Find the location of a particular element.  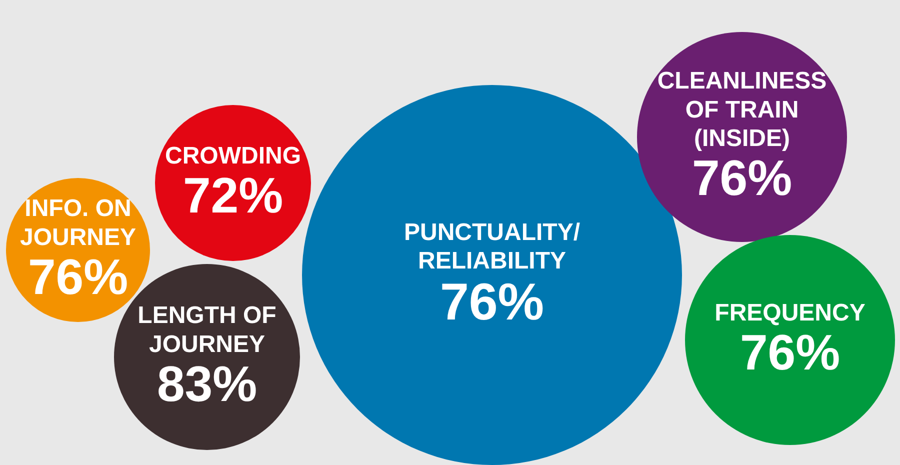

category-label: FREQUENCY is located at coordinates (790, 312).